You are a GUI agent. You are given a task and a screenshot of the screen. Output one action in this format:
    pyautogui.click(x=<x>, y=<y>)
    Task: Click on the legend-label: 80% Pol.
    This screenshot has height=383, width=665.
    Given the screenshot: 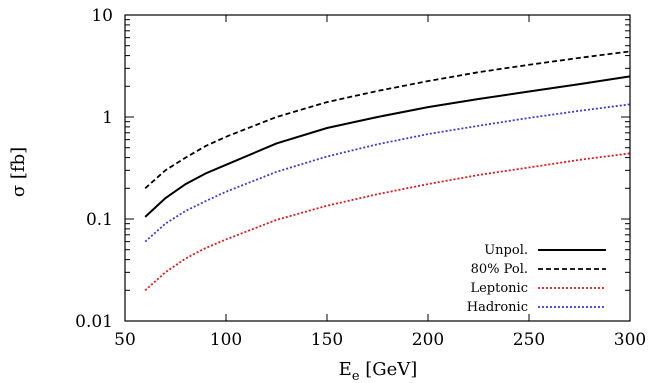 What is the action you would take?
    pyautogui.click(x=499, y=269)
    